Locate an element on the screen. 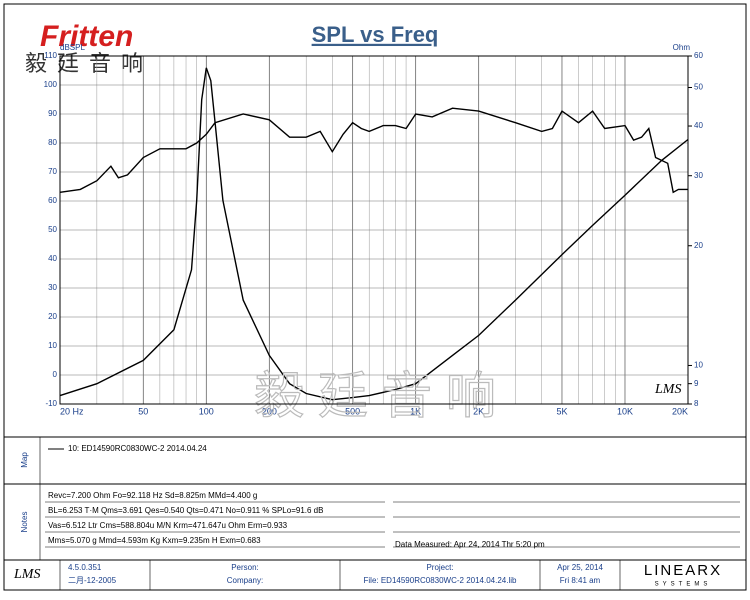 The width and height of the screenshot is (750, 600). x-tick-label: 200 is located at coordinates (269, 411).